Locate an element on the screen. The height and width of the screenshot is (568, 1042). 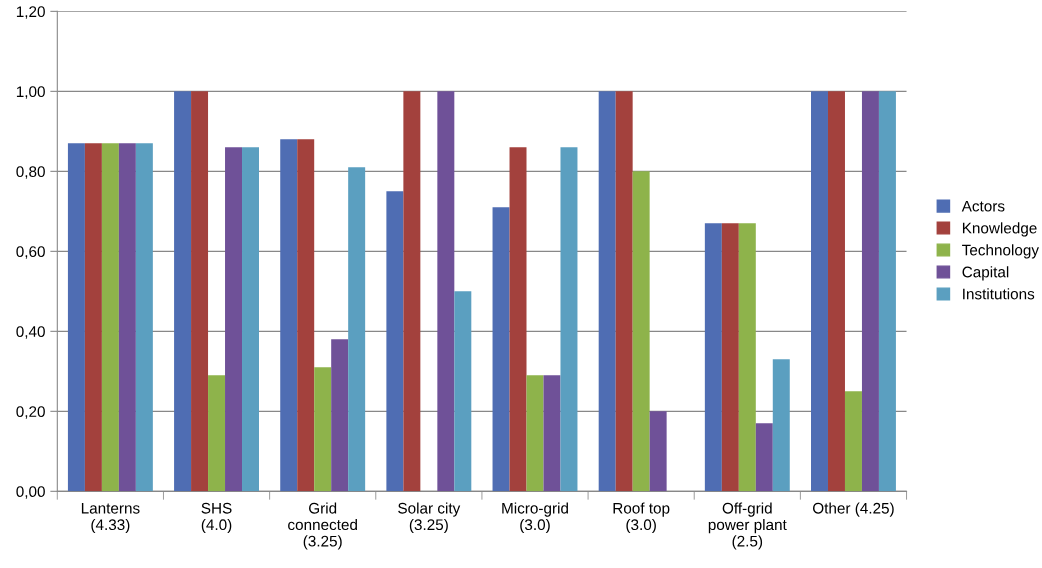
y-tick-label: 0,20 is located at coordinates (30, 412).